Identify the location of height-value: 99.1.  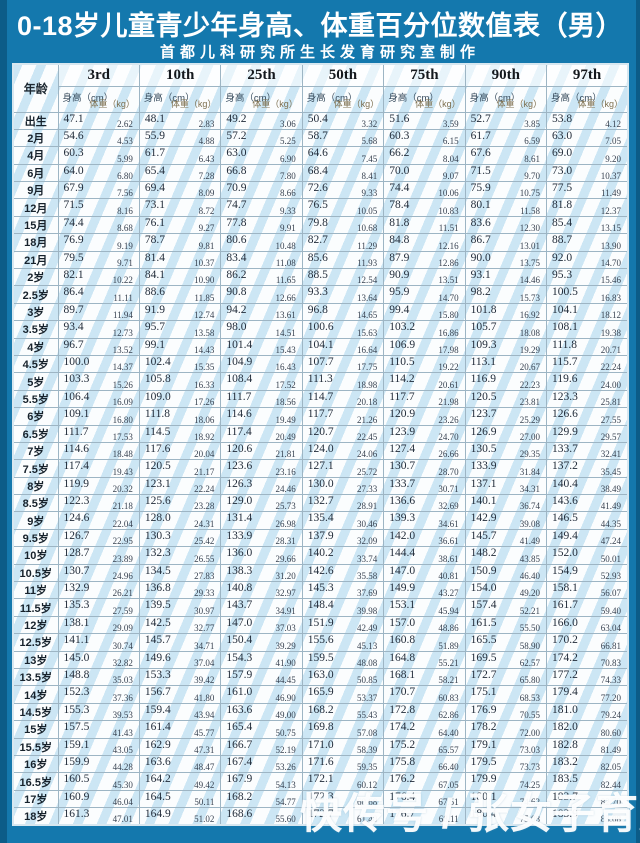
(155, 344).